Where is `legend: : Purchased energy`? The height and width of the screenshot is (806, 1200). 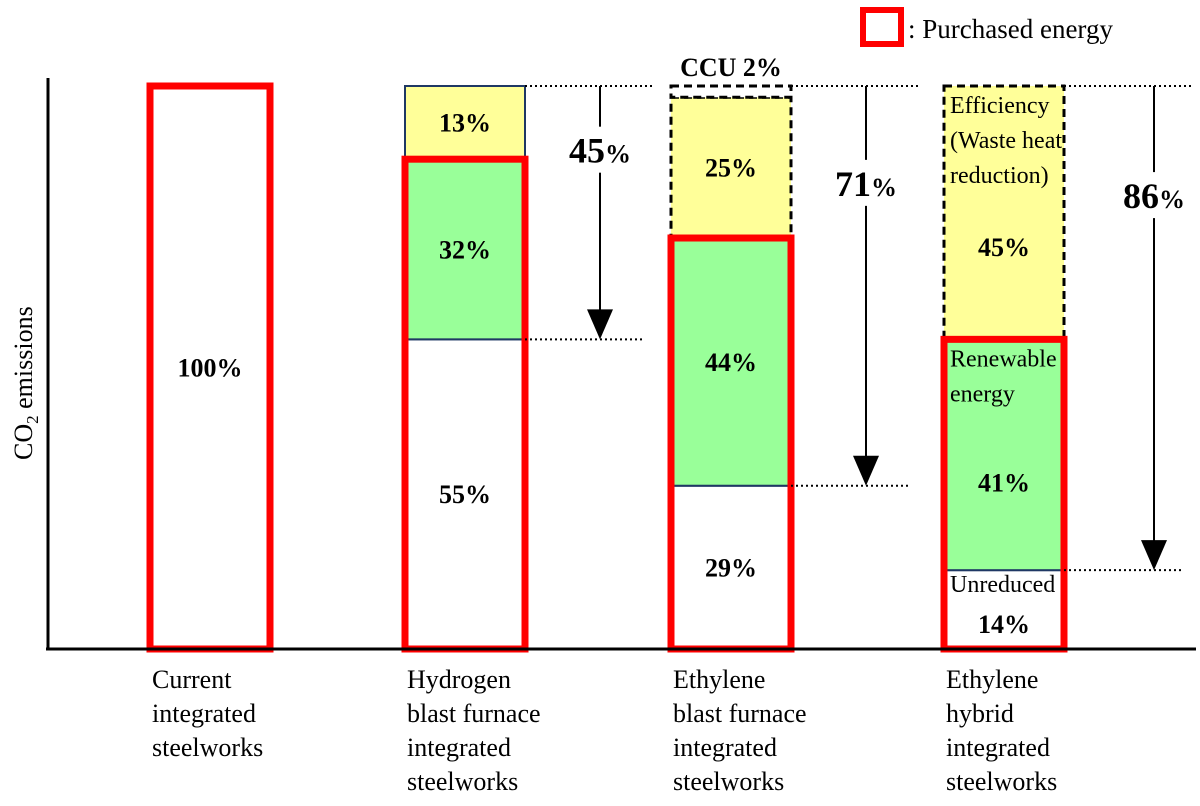 legend: : Purchased energy is located at coordinates (986, 27).